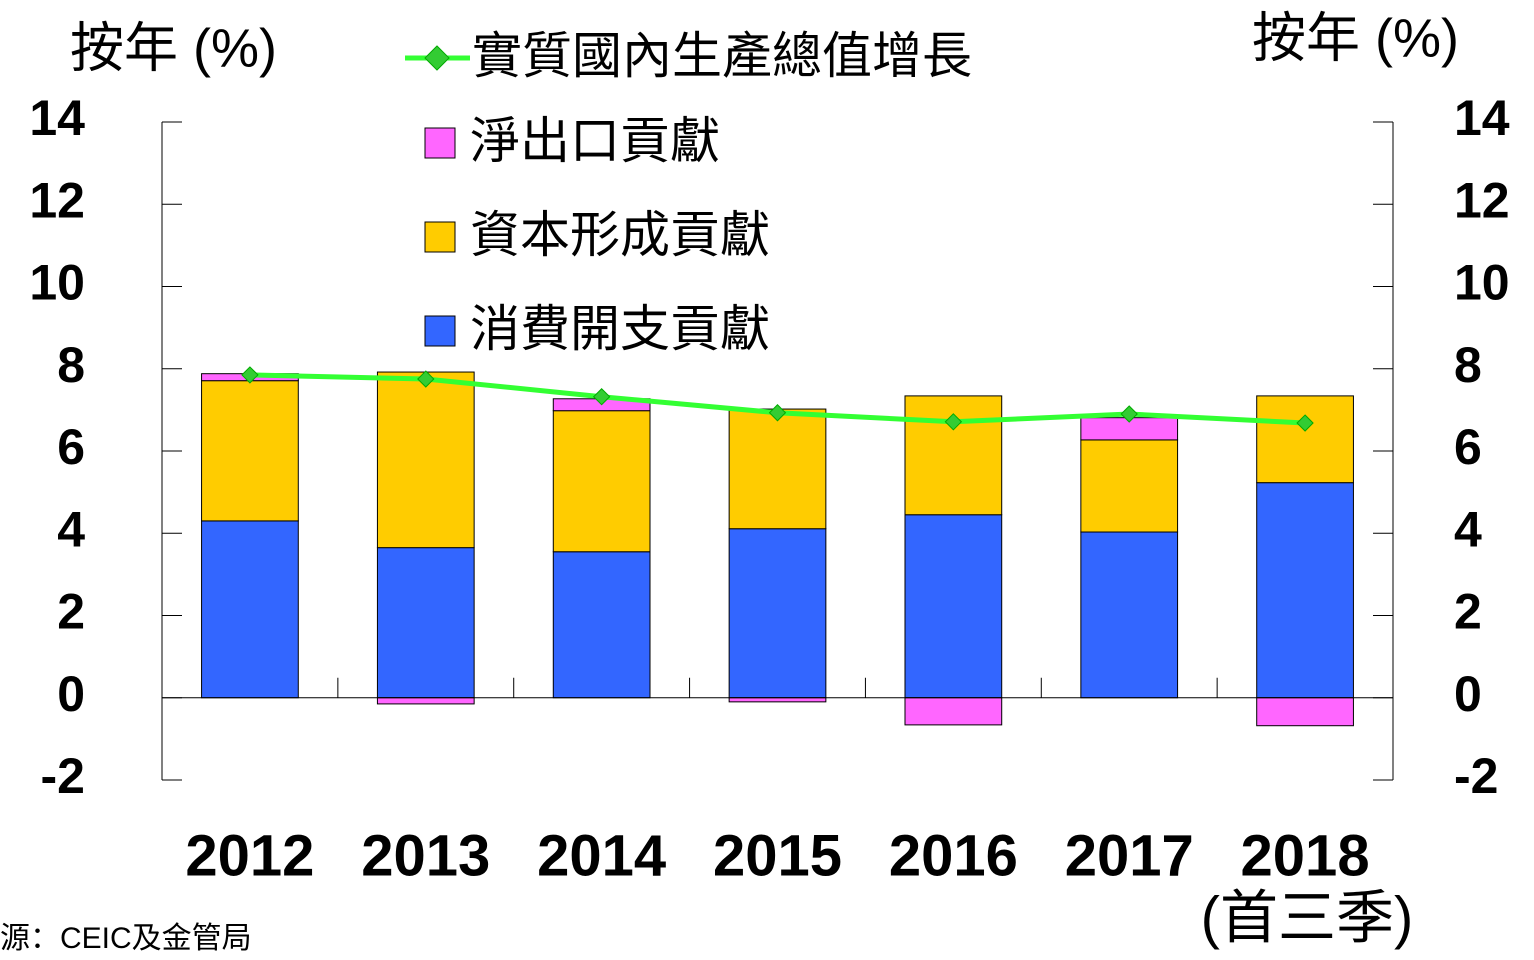 This screenshot has width=1534, height=960. Describe the element at coordinates (1482, 118) in the screenshot. I see `y2-tick-label: 14` at that location.